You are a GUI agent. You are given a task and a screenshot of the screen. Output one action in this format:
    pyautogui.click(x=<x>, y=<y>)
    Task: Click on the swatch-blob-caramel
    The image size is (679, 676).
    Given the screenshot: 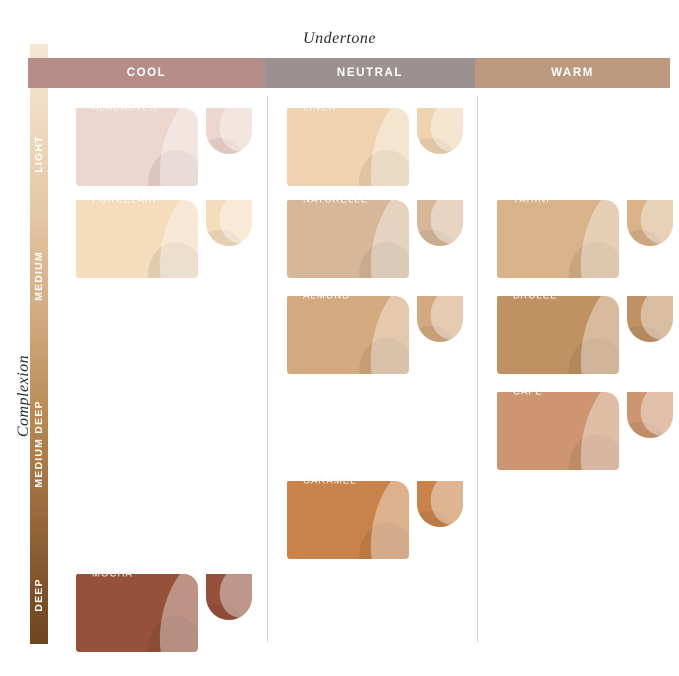 What is the action you would take?
    pyautogui.click(x=348, y=520)
    